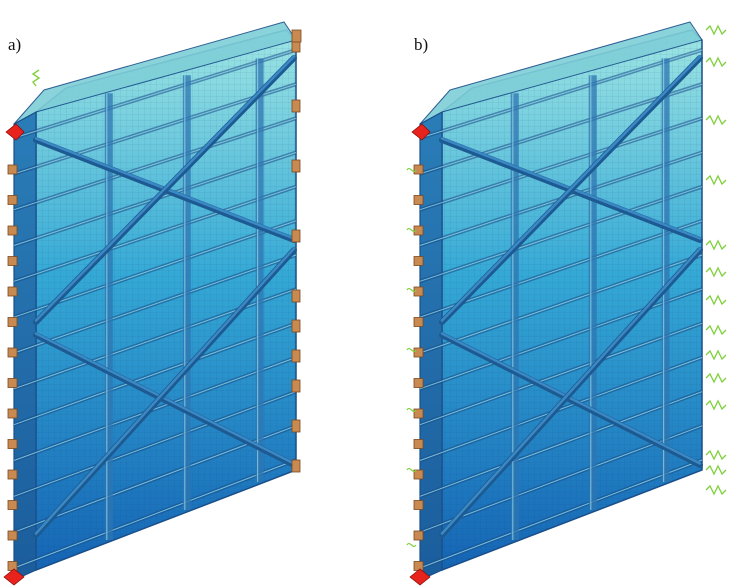 The image size is (736, 587). Describe the element at coordinates (296, 36) in the screenshot. I see `support-block-corner` at that location.